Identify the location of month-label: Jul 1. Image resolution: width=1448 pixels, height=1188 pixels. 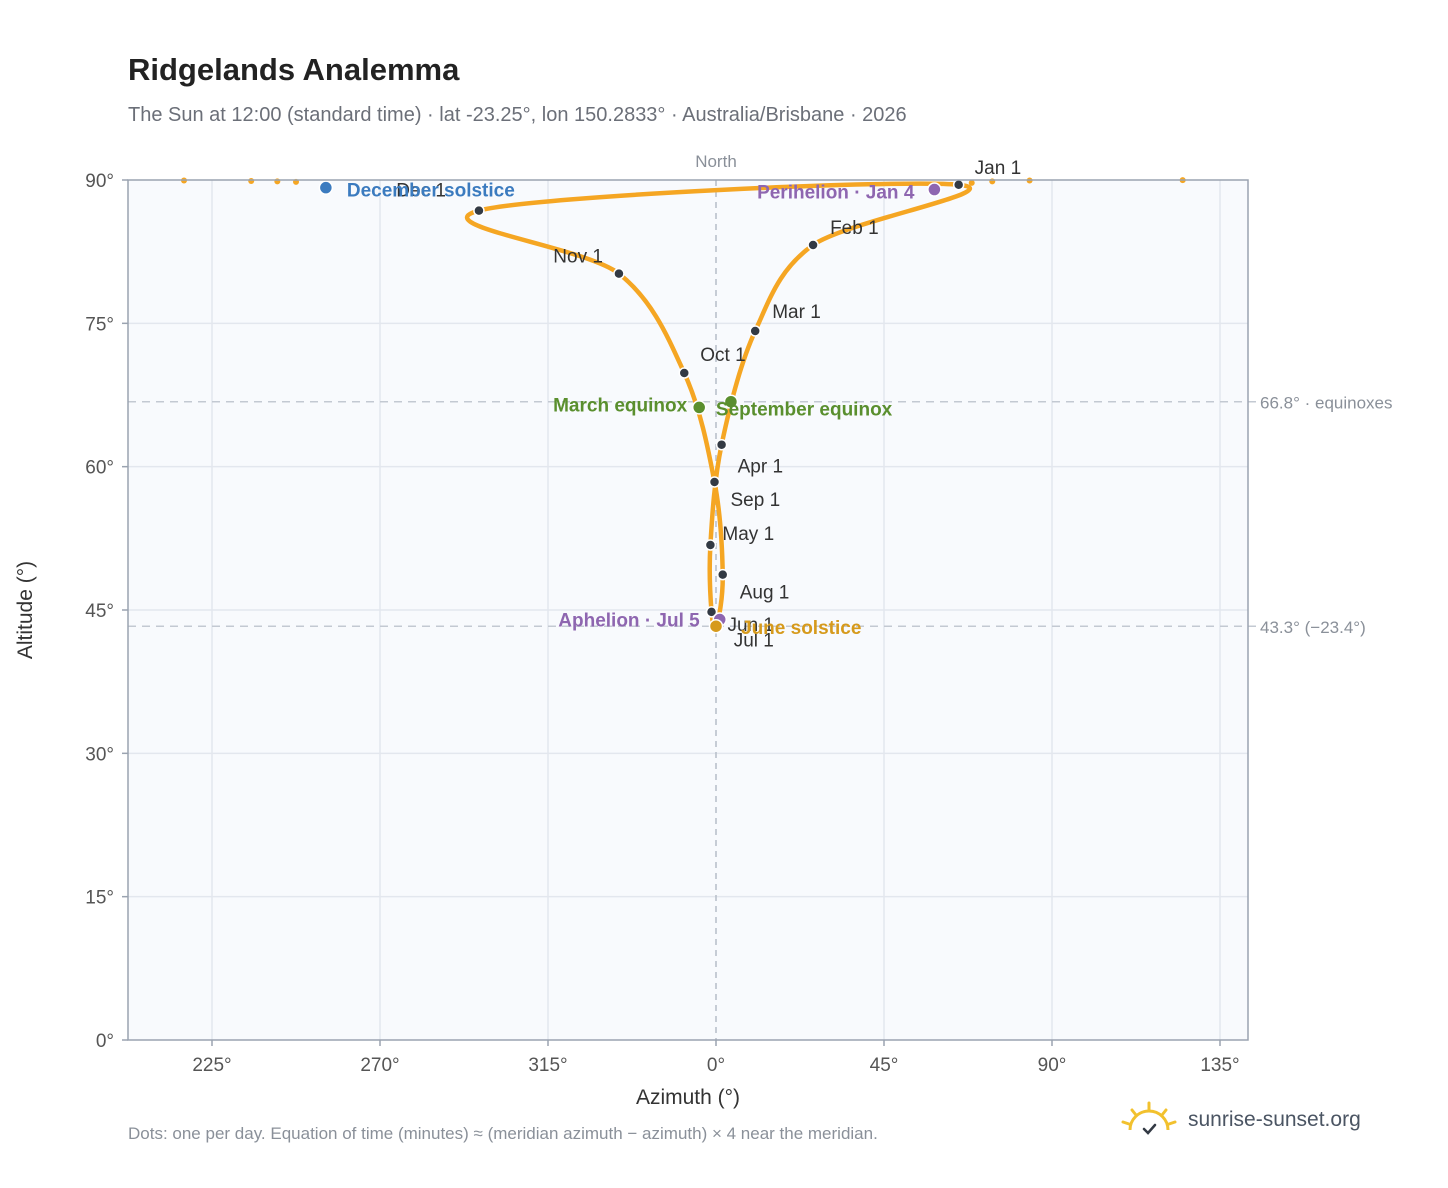
(754, 640).